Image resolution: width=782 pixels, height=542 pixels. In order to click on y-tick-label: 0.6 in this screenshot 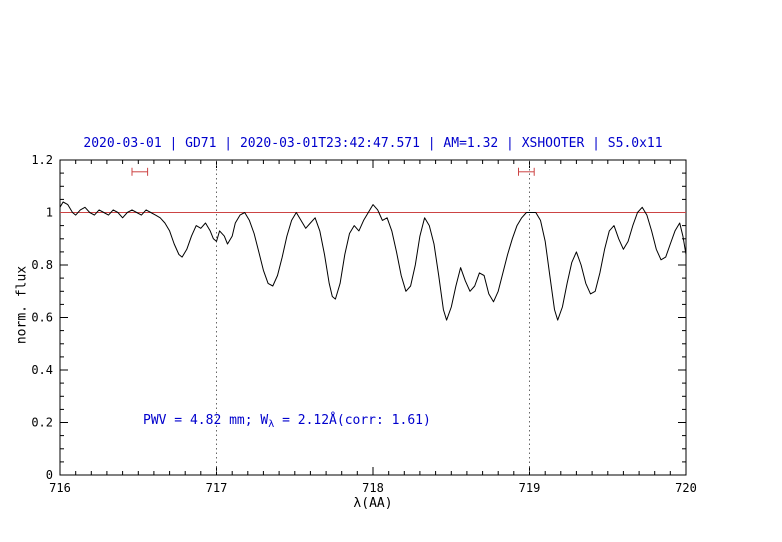, I will do `click(42, 318)`.